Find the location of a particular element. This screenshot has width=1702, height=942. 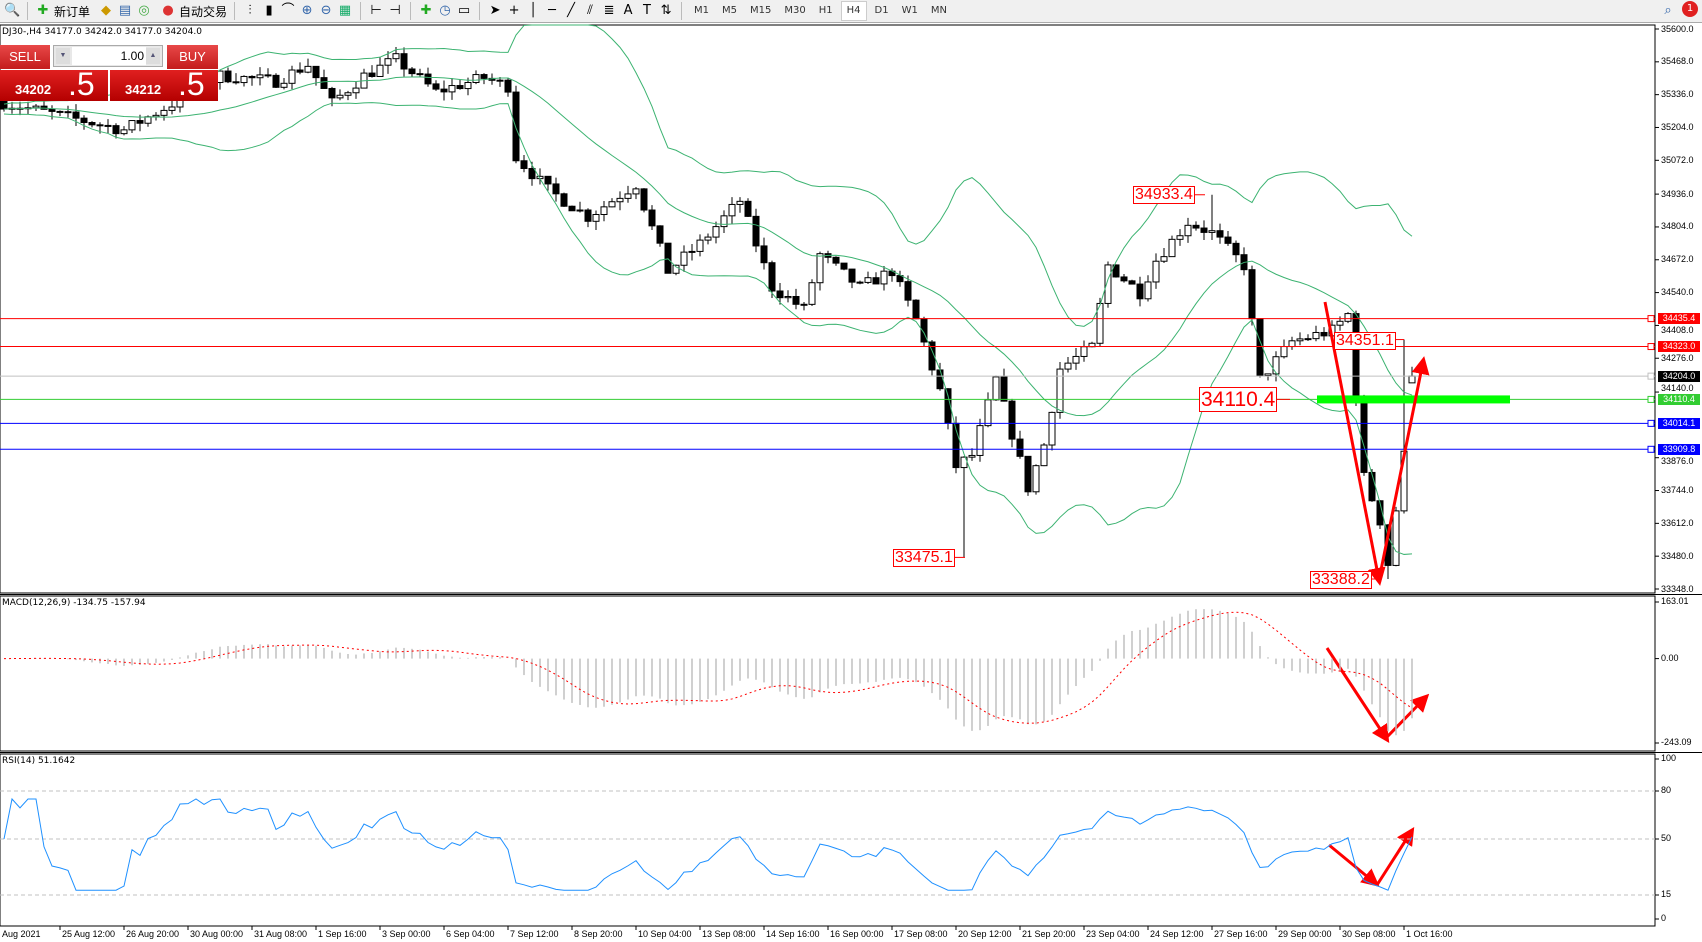

bar-chart-icon: ⫶ is located at coordinates (250, 10).